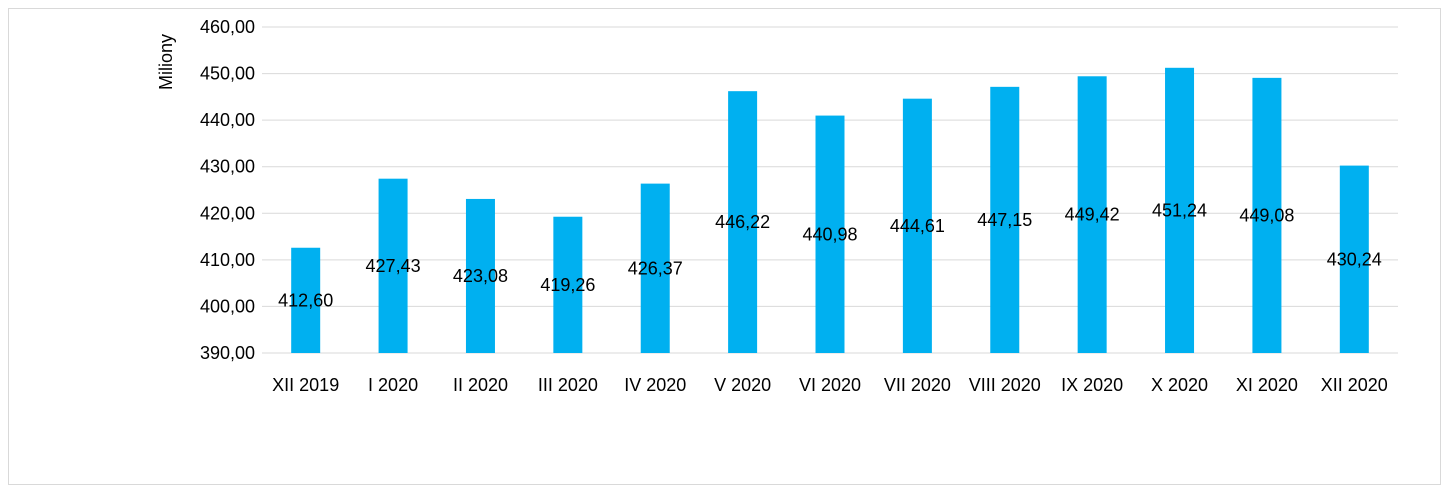 This screenshot has height=493, width=1451. Describe the element at coordinates (166, 62) in the screenshot. I see `y-axis-label: Miliony` at that location.